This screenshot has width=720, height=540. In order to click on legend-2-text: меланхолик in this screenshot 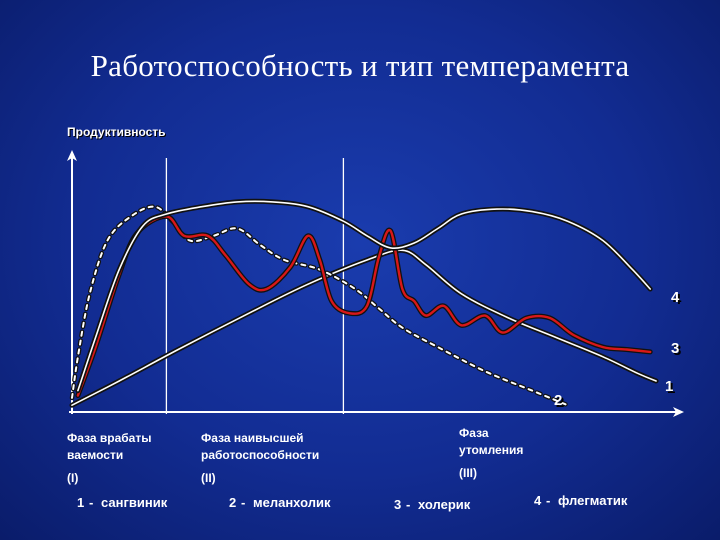, I will do `click(292, 502)`.